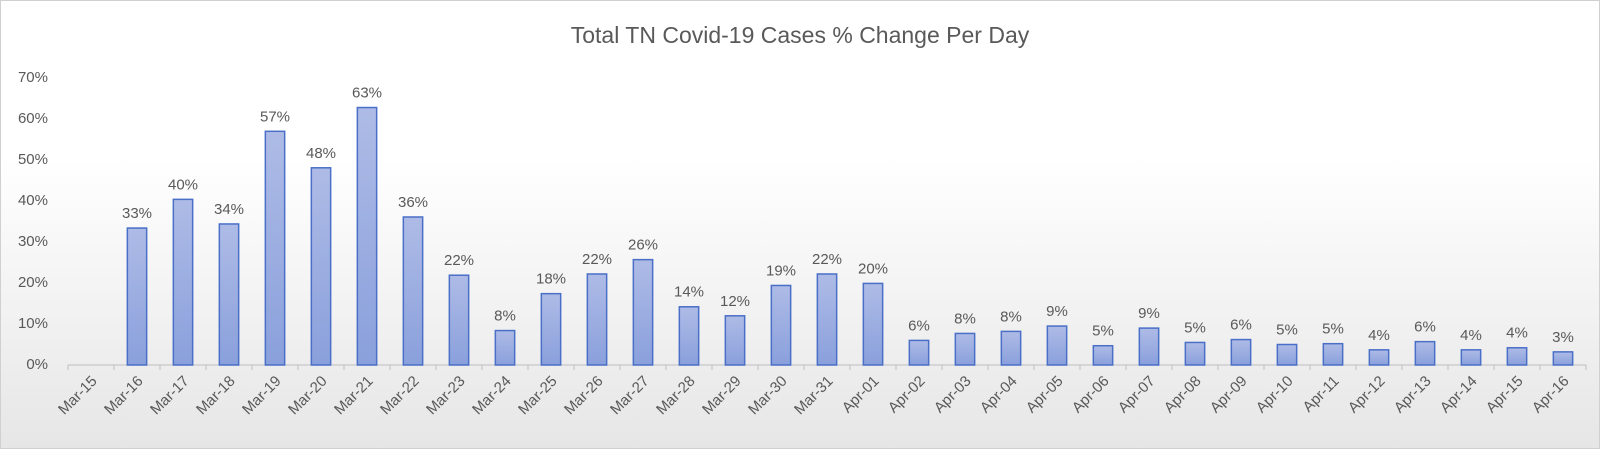 This screenshot has height=449, width=1600. I want to click on chart-title: Total TN Covid-19 Cases % Change Per Day, so click(800, 35).